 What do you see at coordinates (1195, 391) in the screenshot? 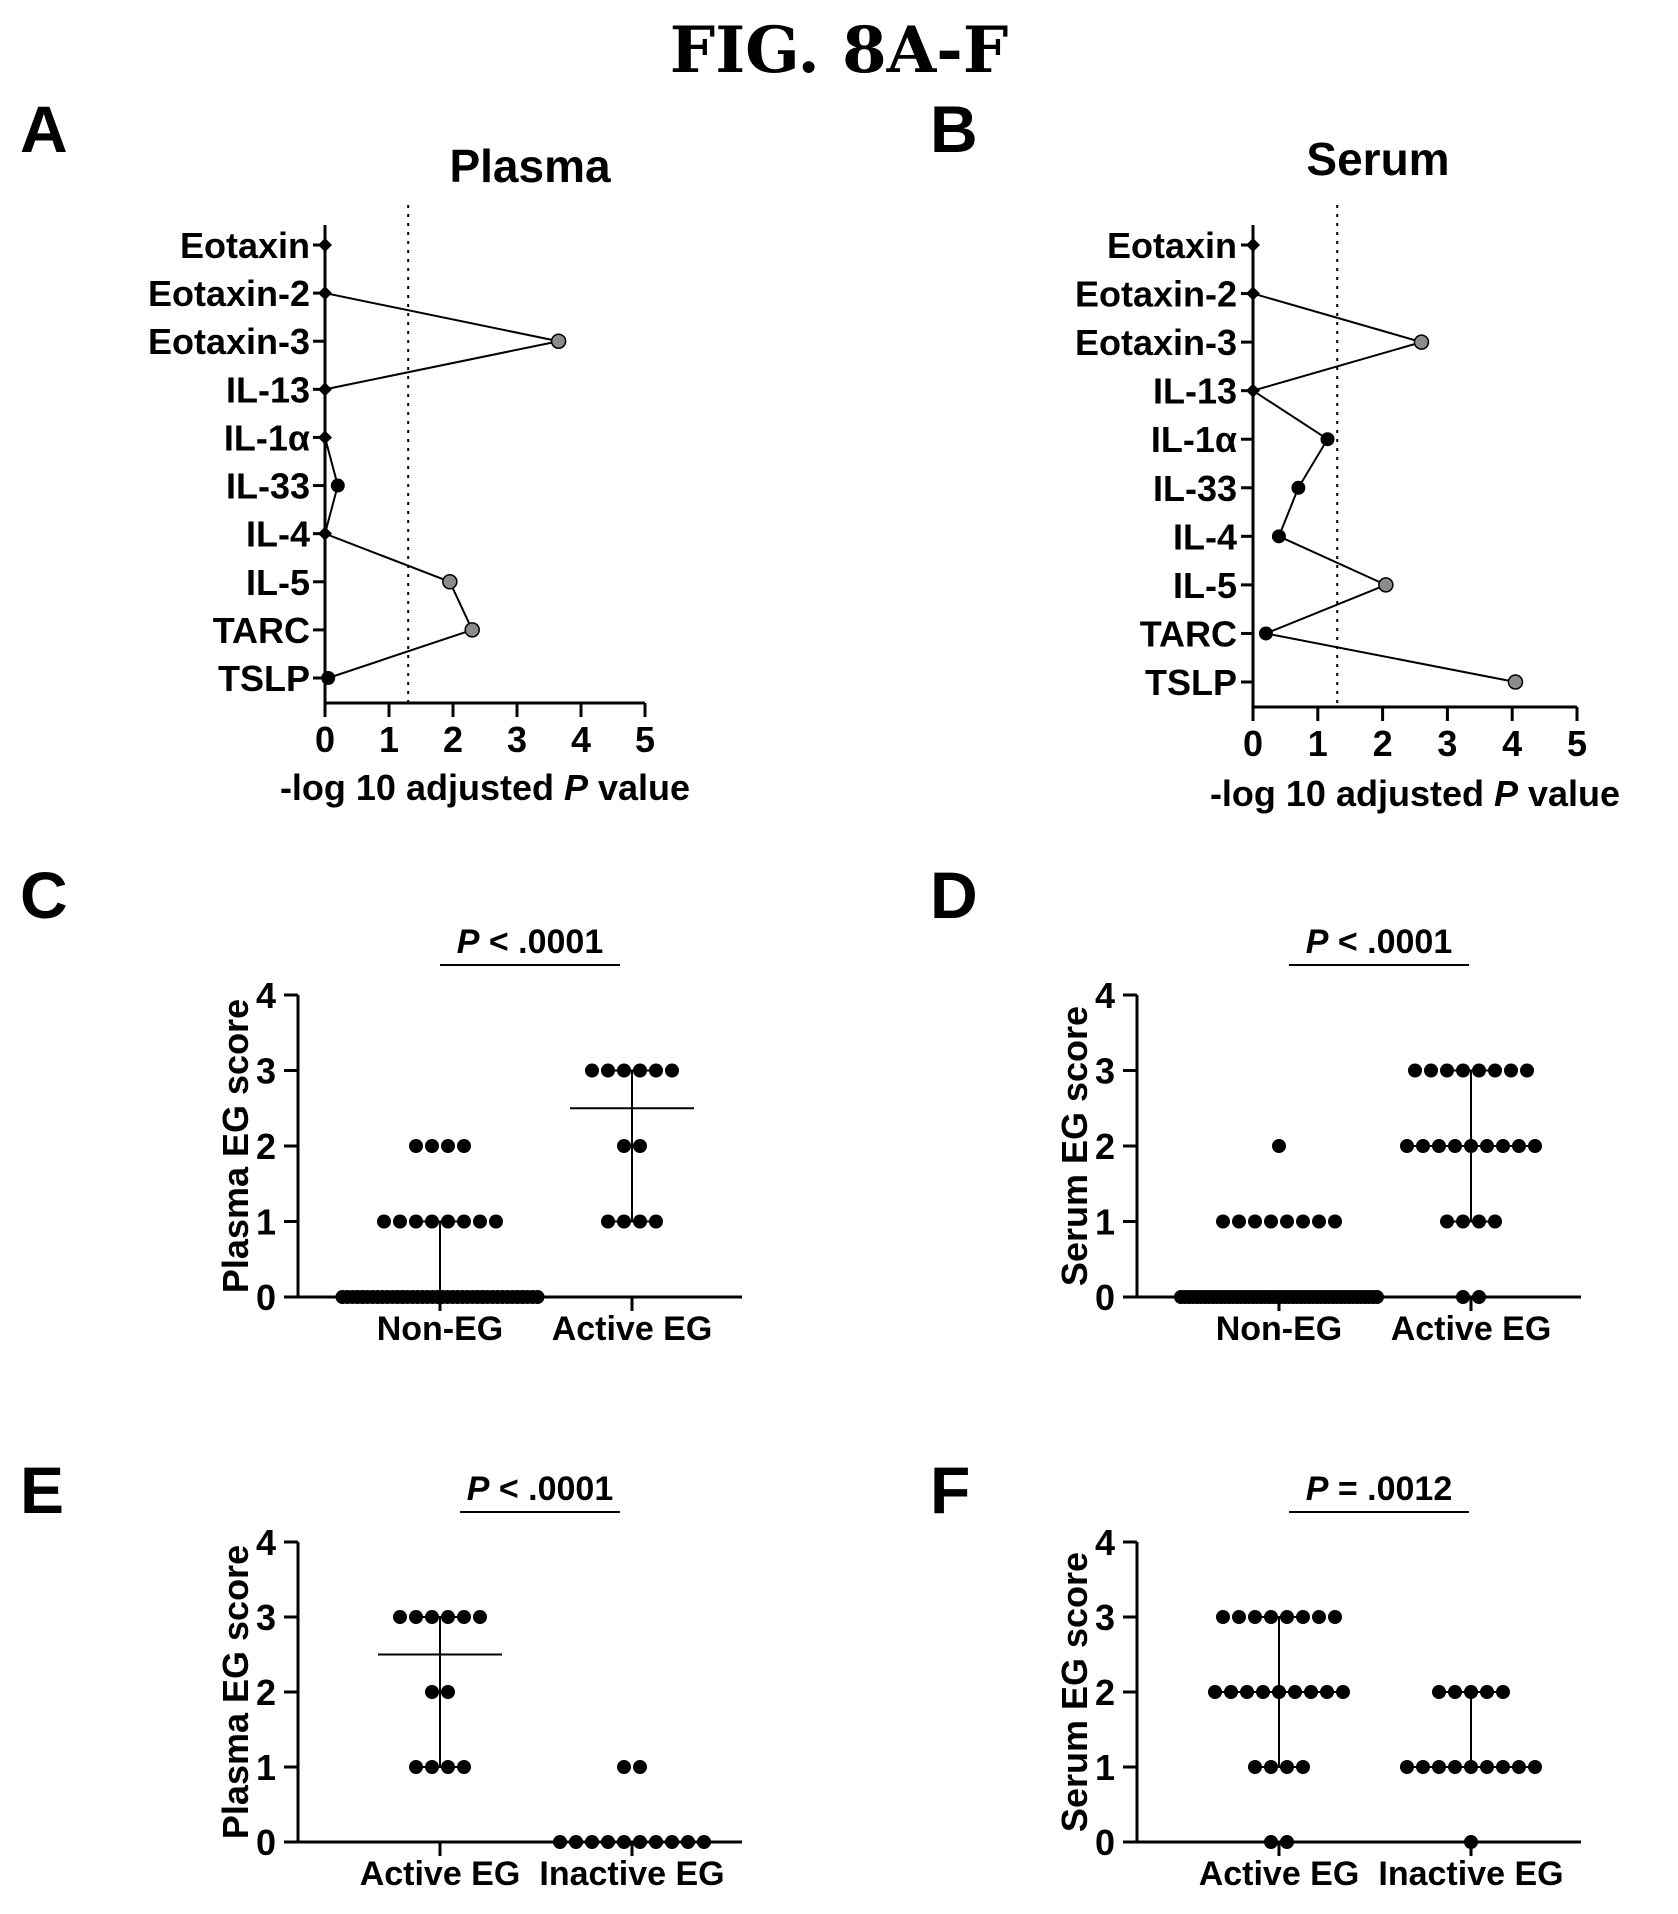
I see `category-label: IL-13` at bounding box center [1195, 391].